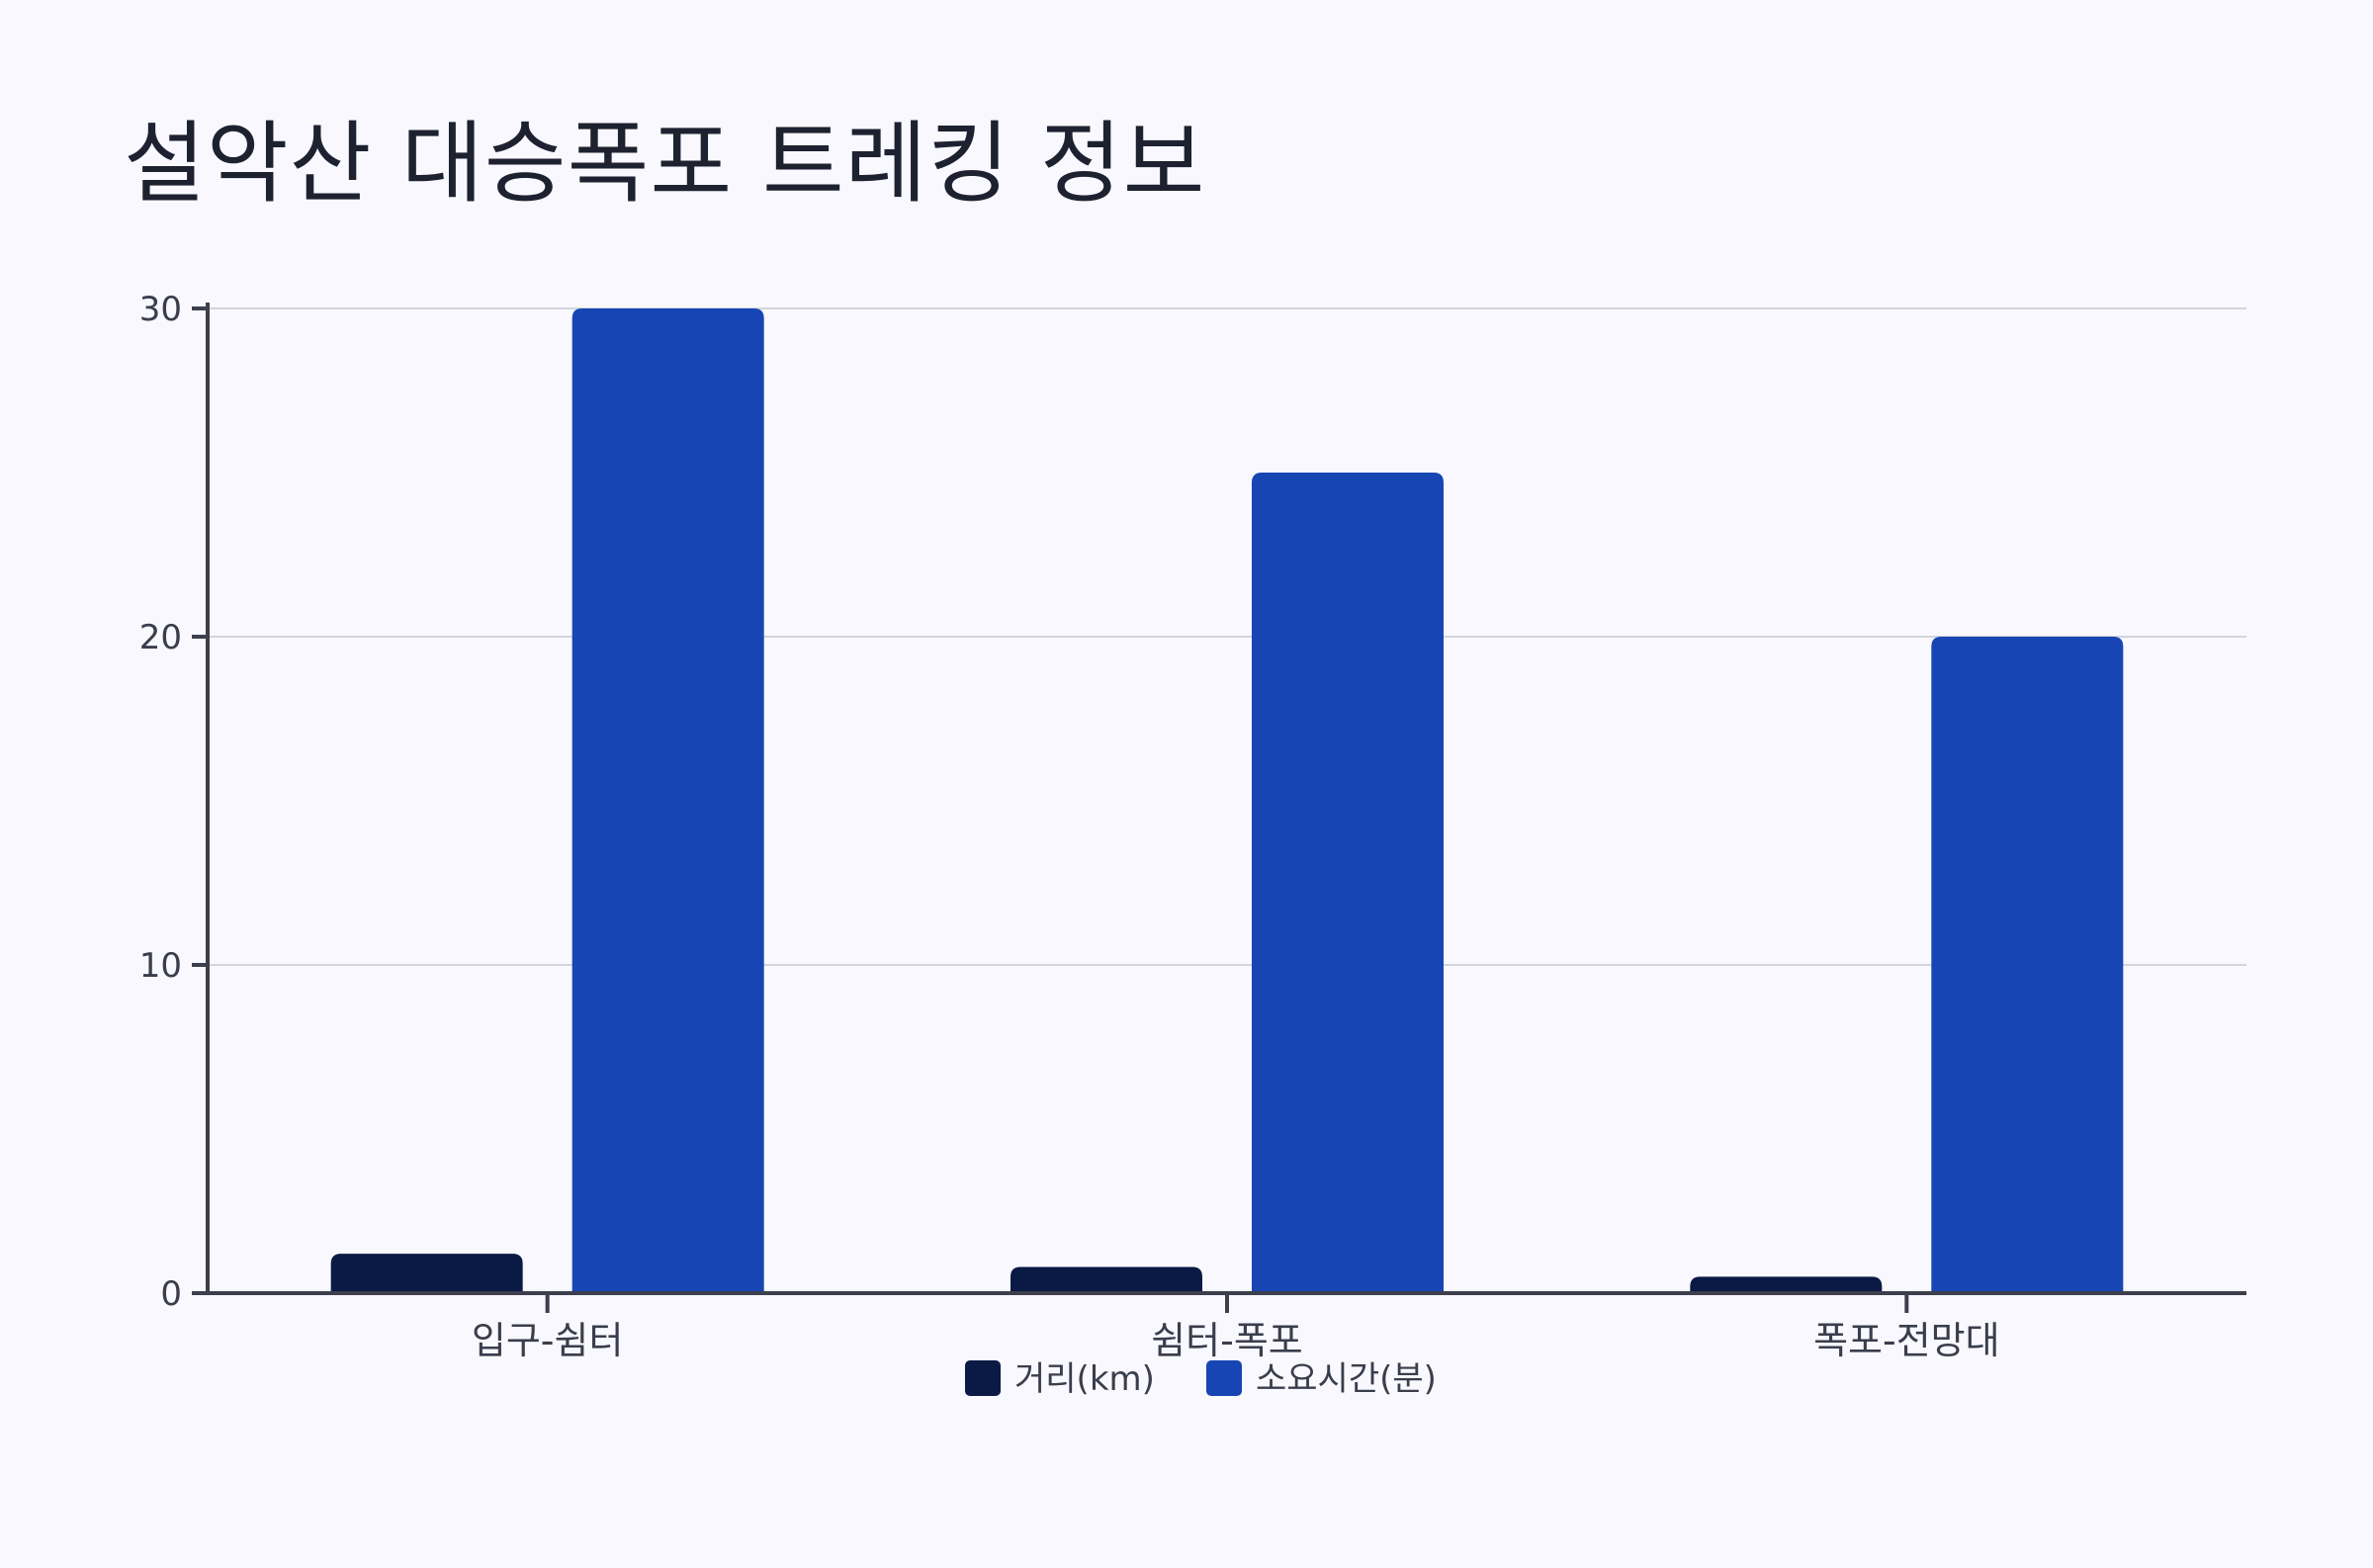 This screenshot has width=2373, height=1568. Describe the element at coordinates (171, 1294) in the screenshot. I see `y-tick-label: 0` at that location.